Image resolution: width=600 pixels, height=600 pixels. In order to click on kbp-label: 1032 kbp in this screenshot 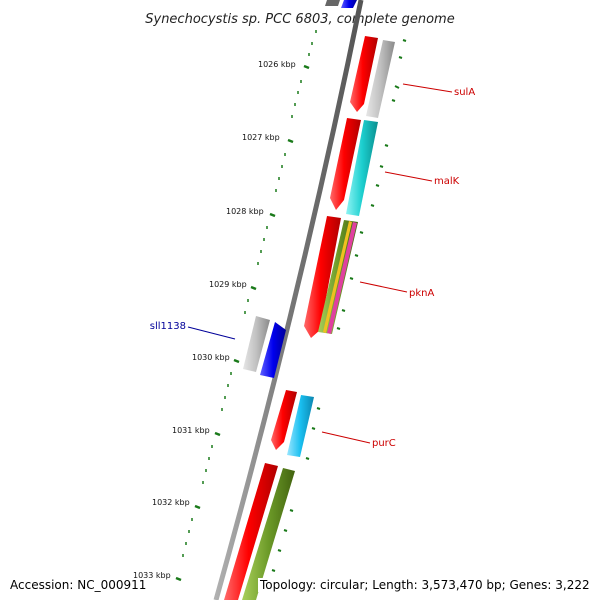, I will do `click(171, 502)`.